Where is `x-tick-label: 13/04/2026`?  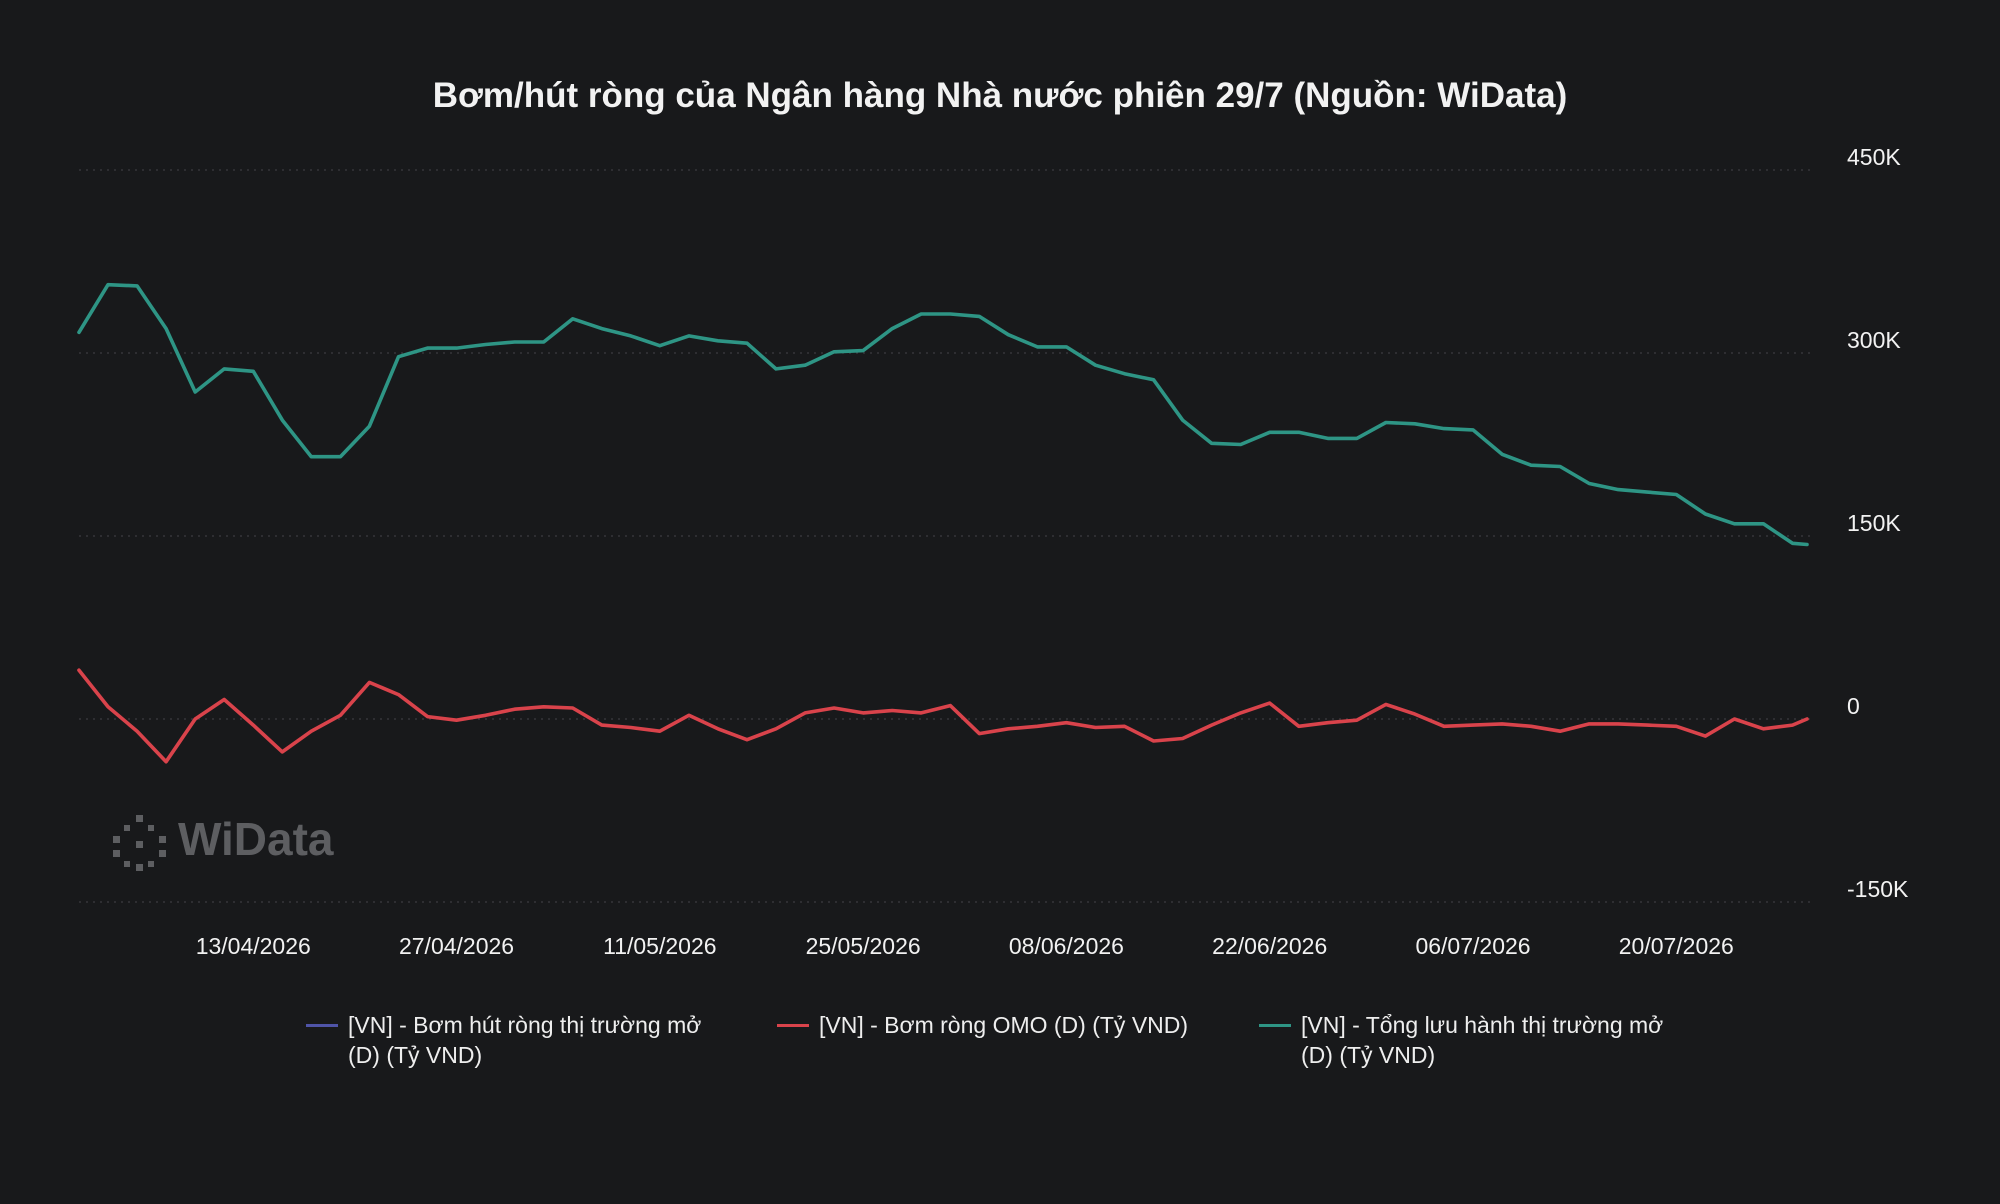
x-tick-label: 13/04/2026 is located at coordinates (253, 946).